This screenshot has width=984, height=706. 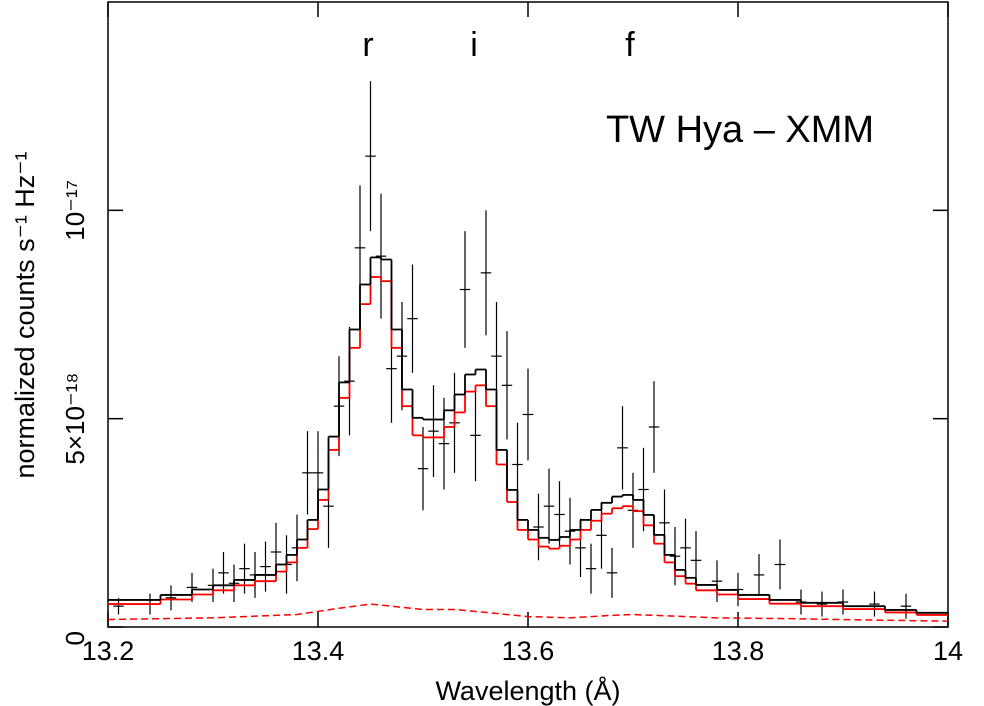 I want to click on x-axis-label: Wavelength (Å), so click(x=527, y=690).